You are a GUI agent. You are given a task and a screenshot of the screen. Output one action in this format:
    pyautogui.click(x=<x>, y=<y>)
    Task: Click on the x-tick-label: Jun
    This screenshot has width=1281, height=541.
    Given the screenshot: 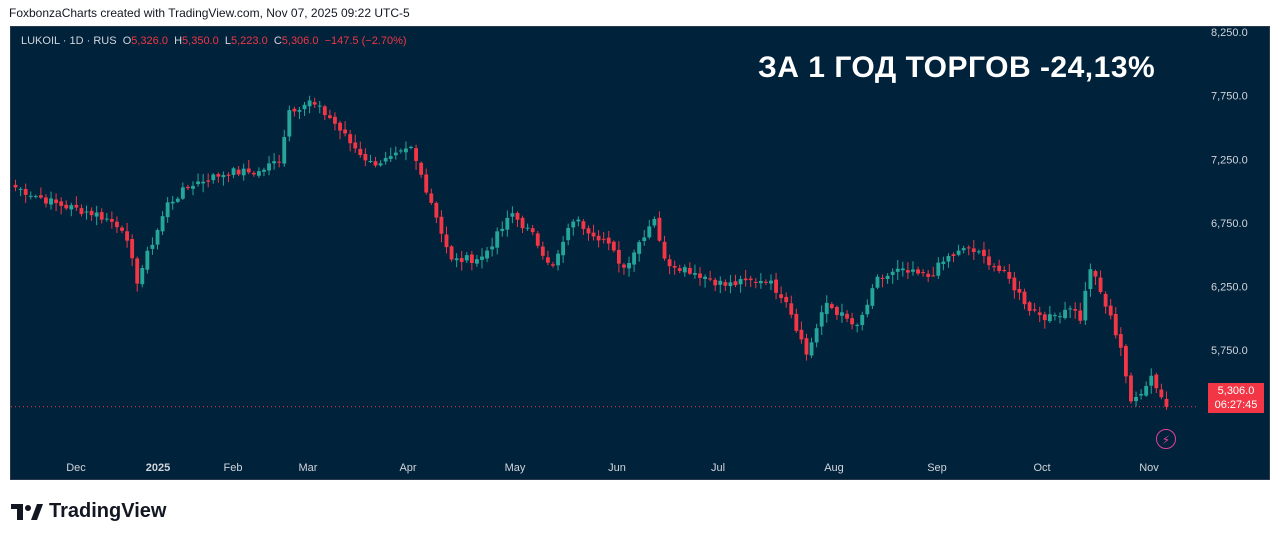 What is the action you would take?
    pyautogui.click(x=617, y=468)
    